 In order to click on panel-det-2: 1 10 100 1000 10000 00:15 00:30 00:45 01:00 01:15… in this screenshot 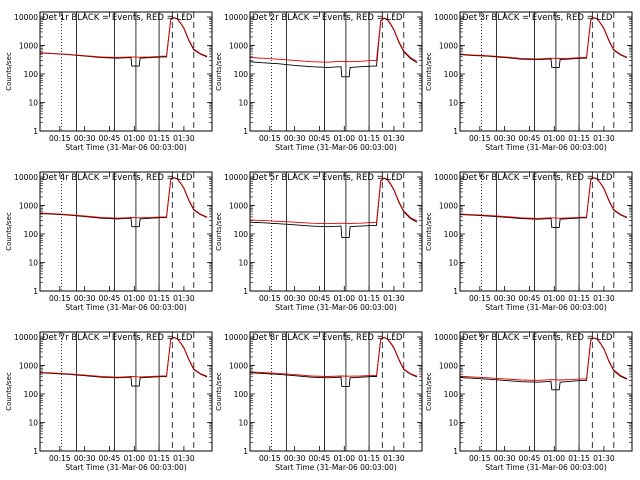, I will do `click(319, 81)`.